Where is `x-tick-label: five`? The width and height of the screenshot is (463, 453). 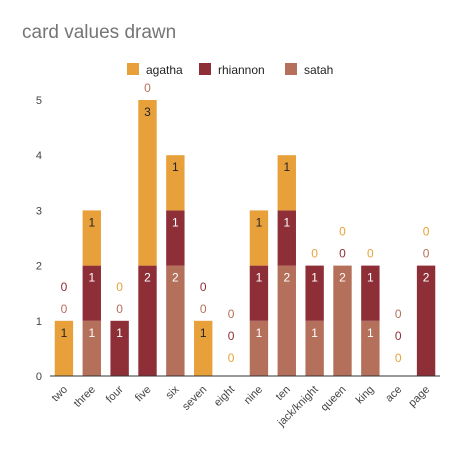
x-tick-label: five is located at coordinates (143, 394).